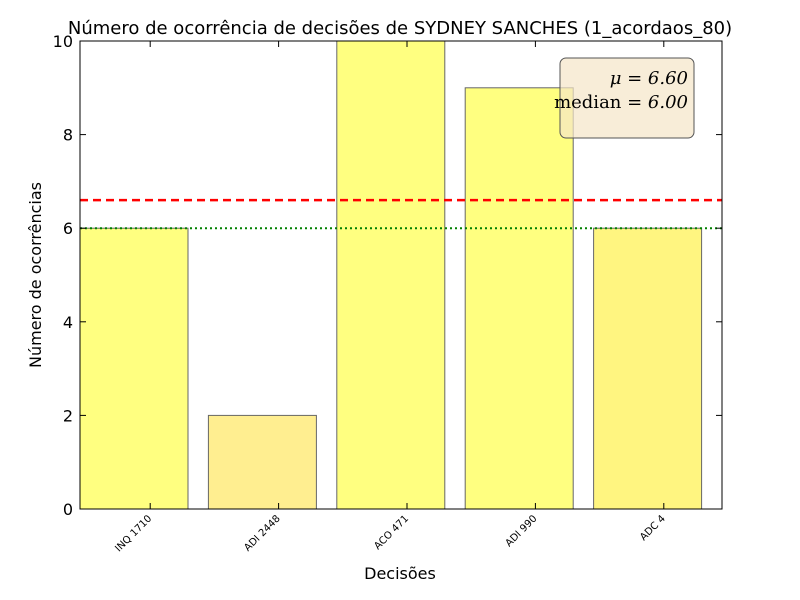  Describe the element at coordinates (262, 533) in the screenshot. I see `x-tick-label-adi-2448: ADI 2448` at that location.